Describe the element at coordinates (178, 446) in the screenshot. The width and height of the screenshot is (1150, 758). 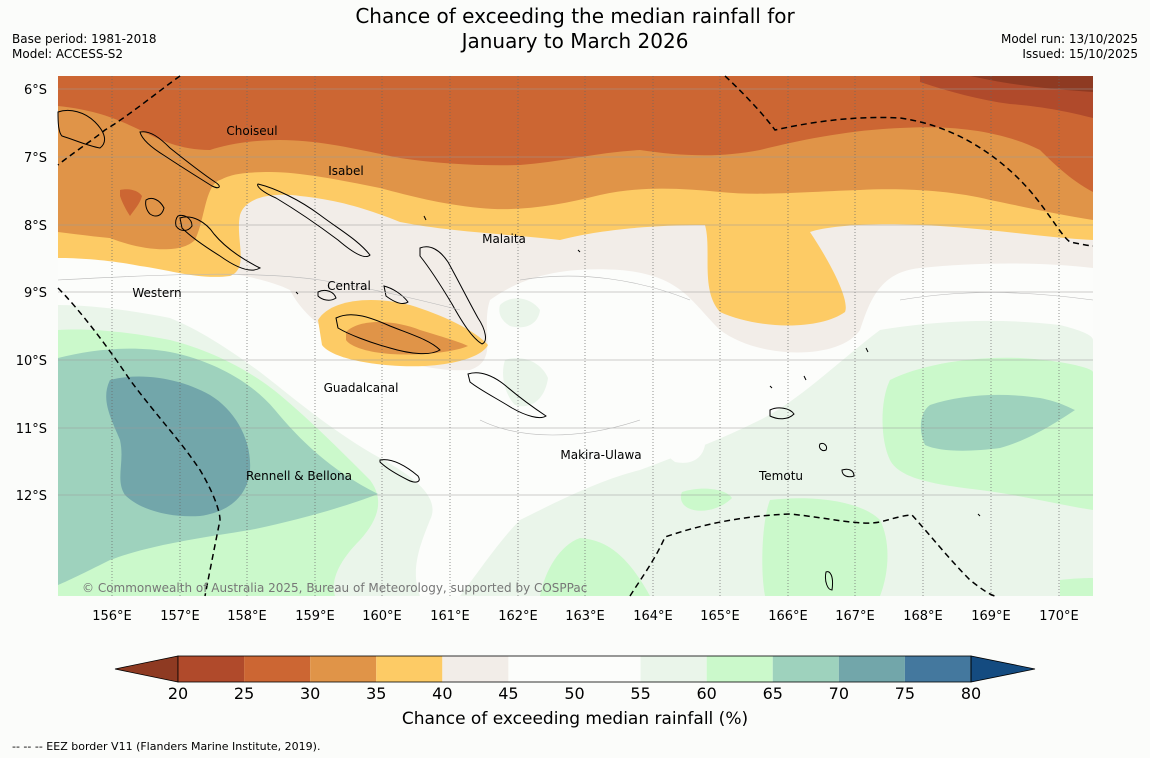
I see `field-70-75-west` at that location.